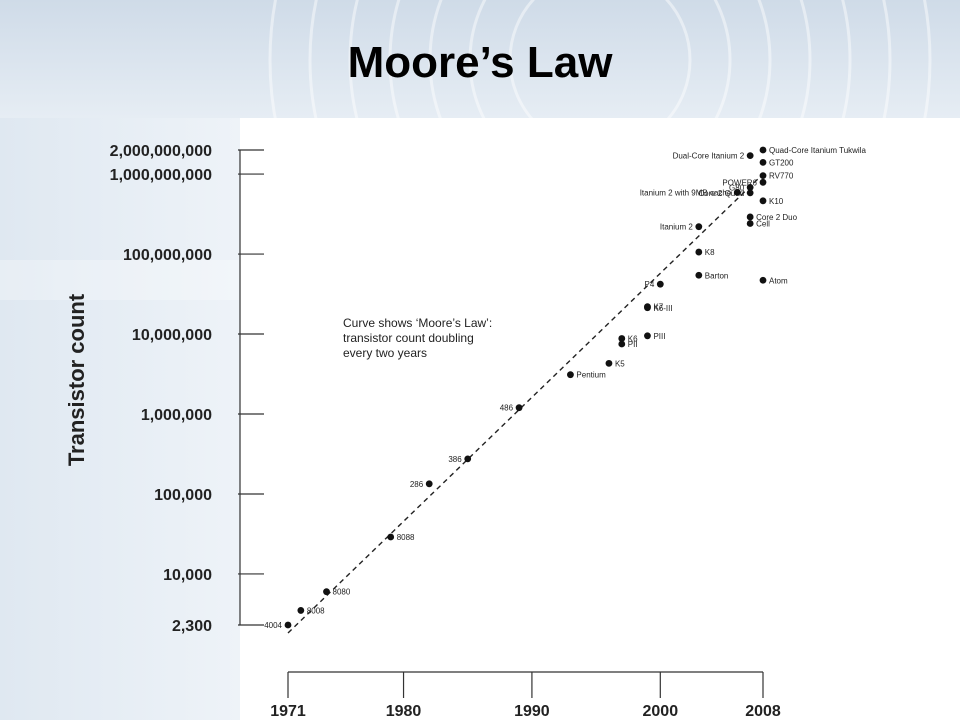  I want to click on y-tick-label: 10,000,000, so click(172, 335).